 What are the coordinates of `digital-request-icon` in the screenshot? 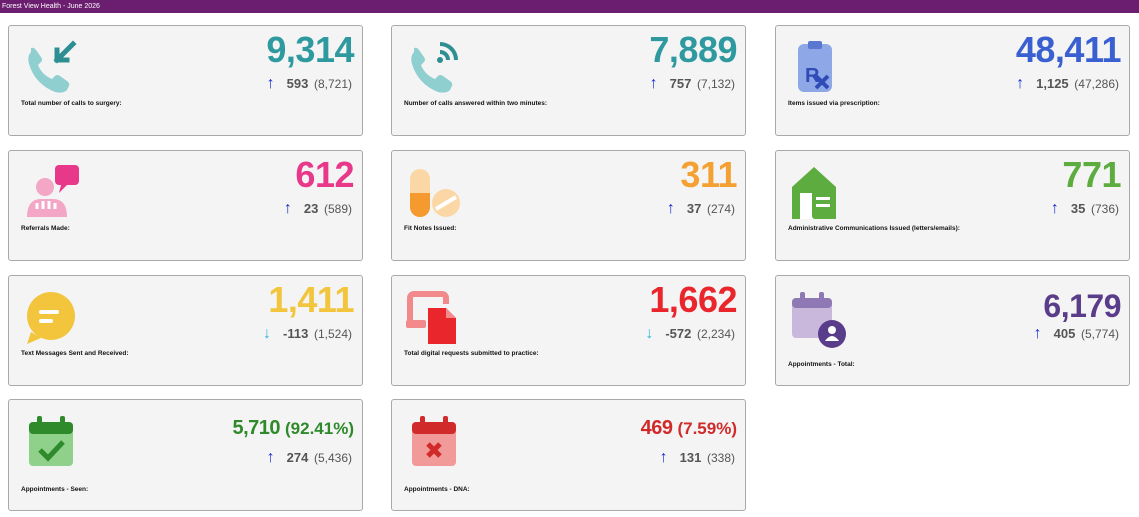 It's located at (431, 317).